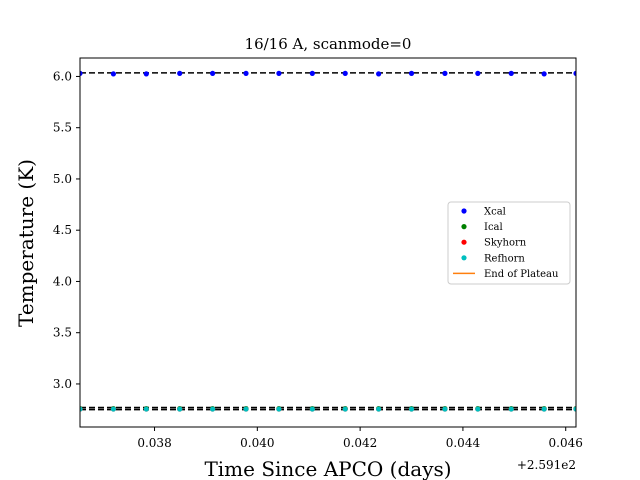 The height and width of the screenshot is (480, 640). What do you see at coordinates (463, 443) in the screenshot?
I see `x-tick-label: 0.044` at bounding box center [463, 443].